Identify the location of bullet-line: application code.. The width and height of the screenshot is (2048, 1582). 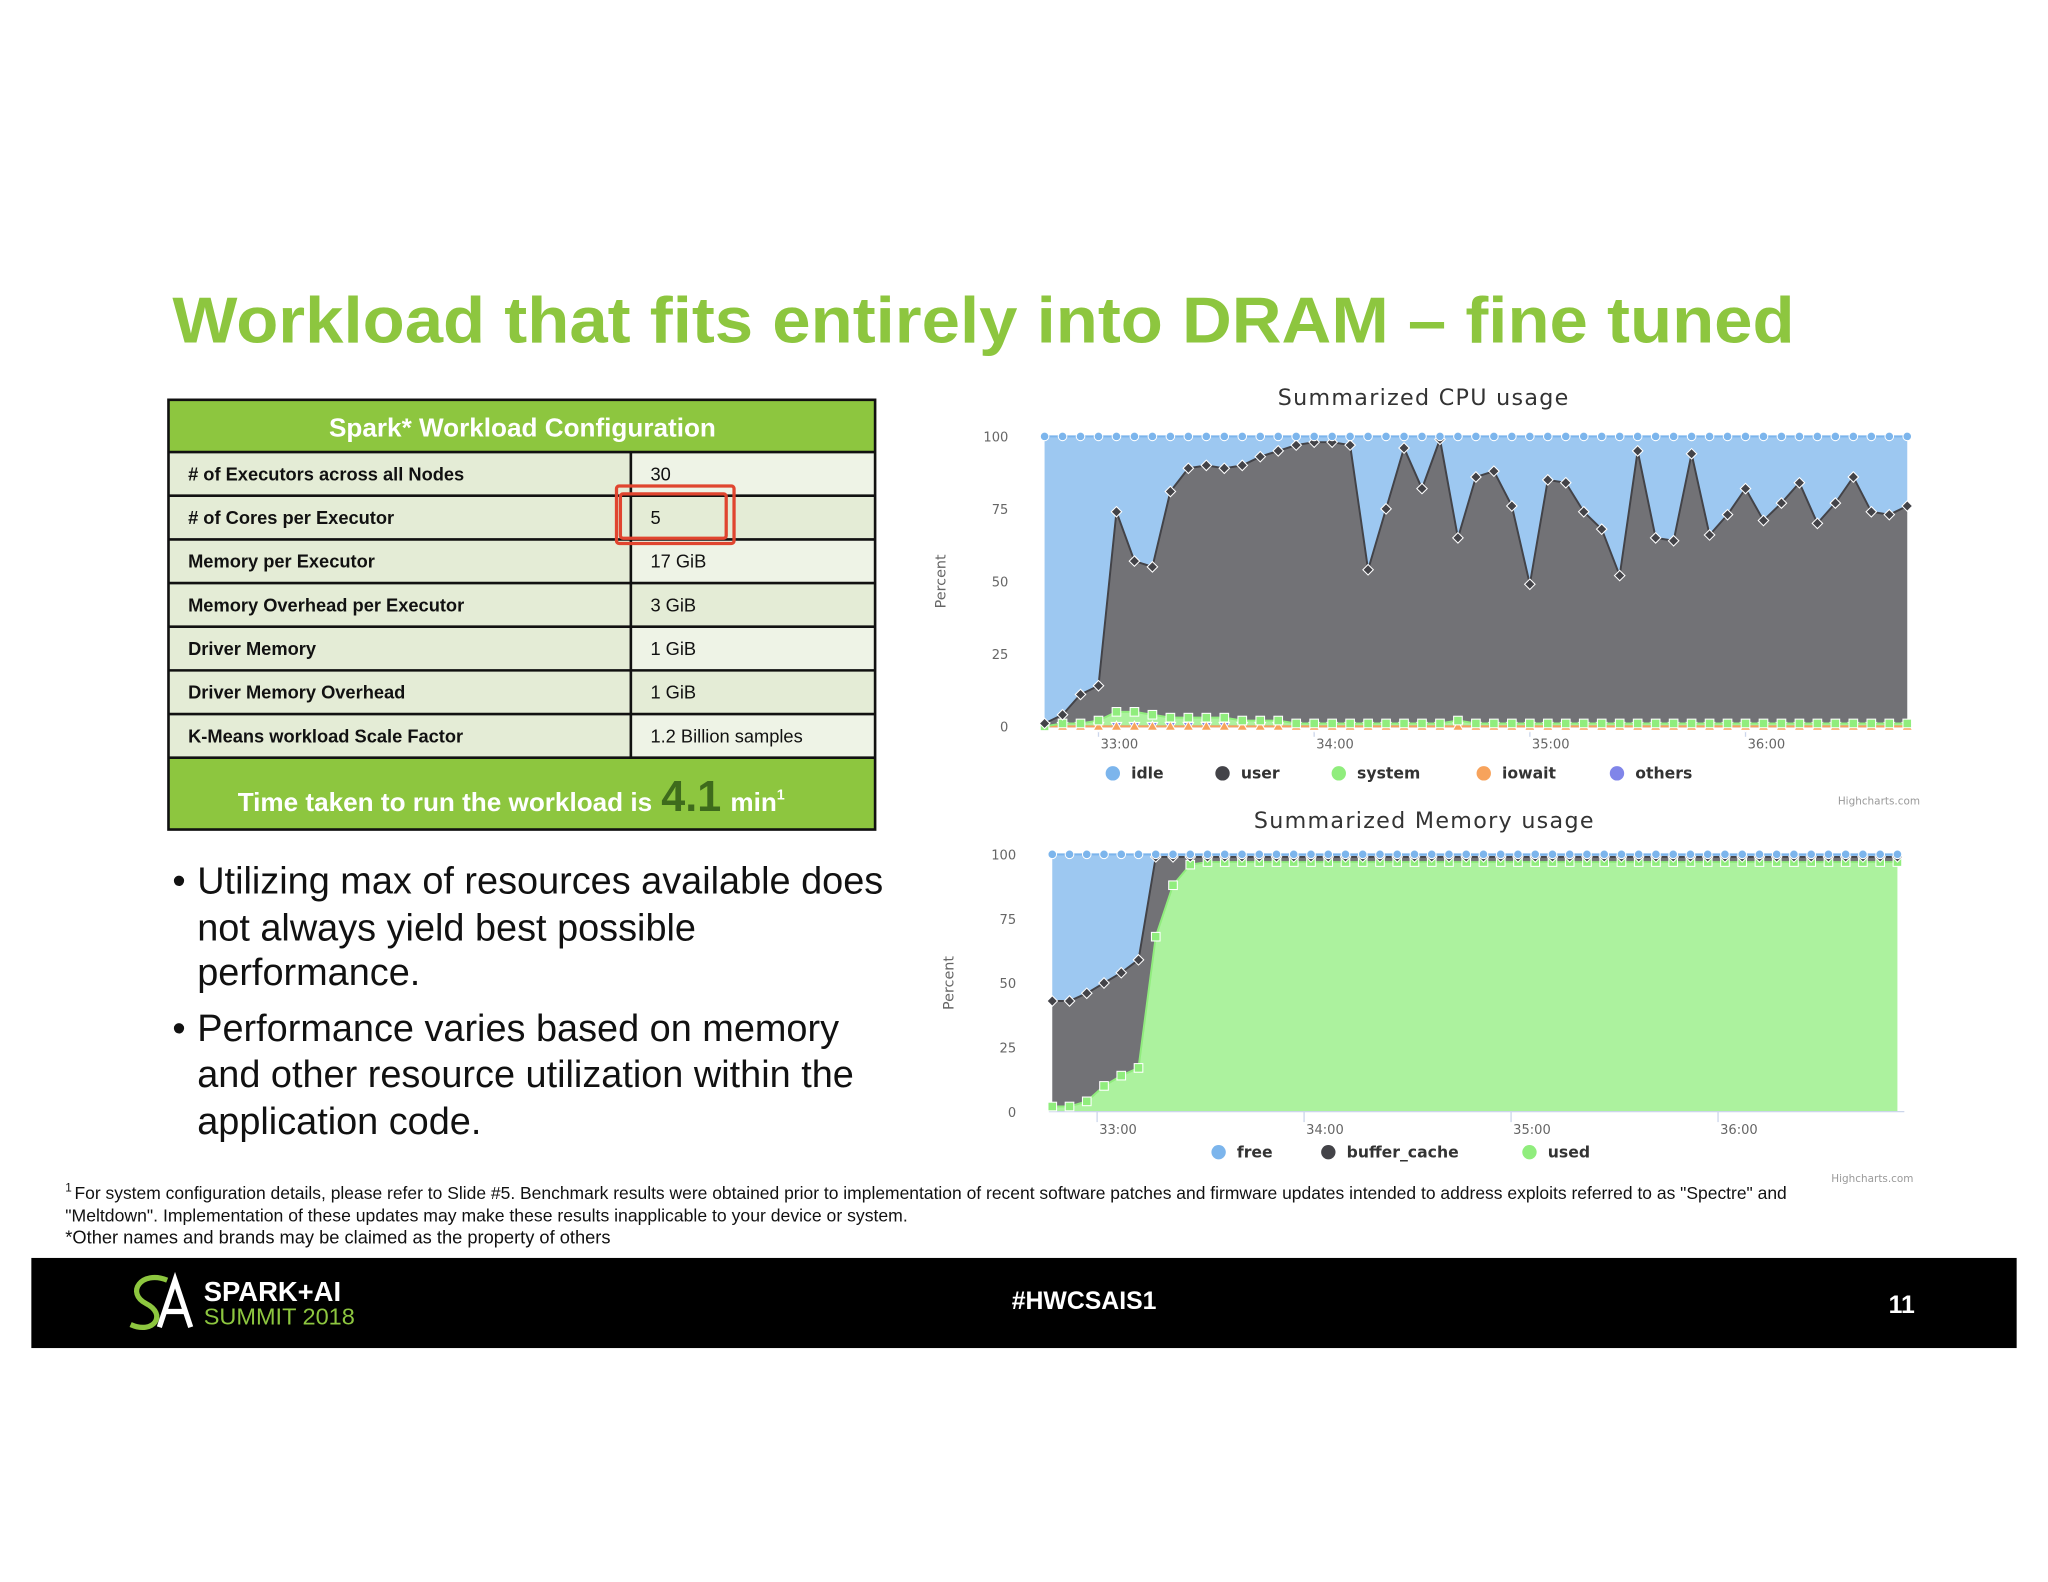
(339, 1122).